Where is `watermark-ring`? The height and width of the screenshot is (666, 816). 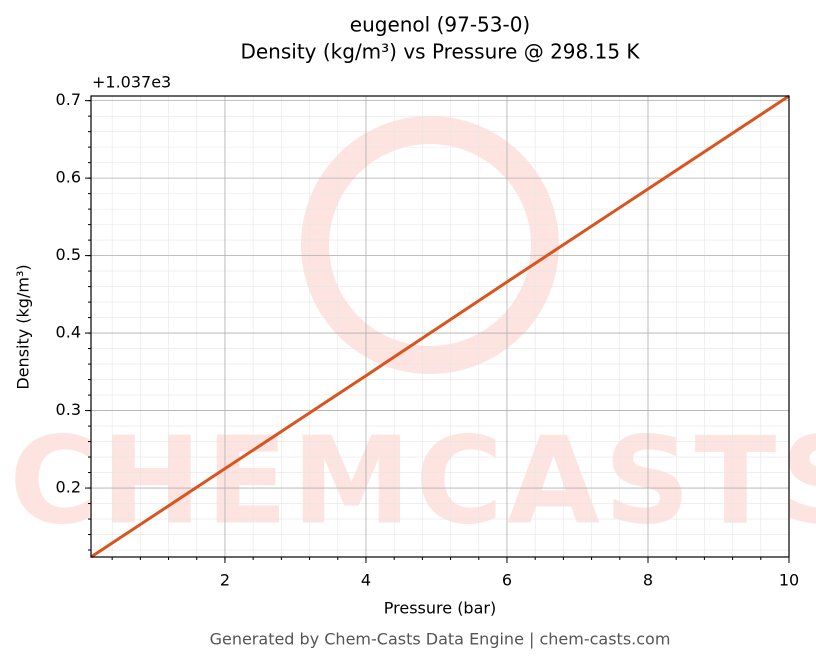
watermark-ring is located at coordinates (430, 245).